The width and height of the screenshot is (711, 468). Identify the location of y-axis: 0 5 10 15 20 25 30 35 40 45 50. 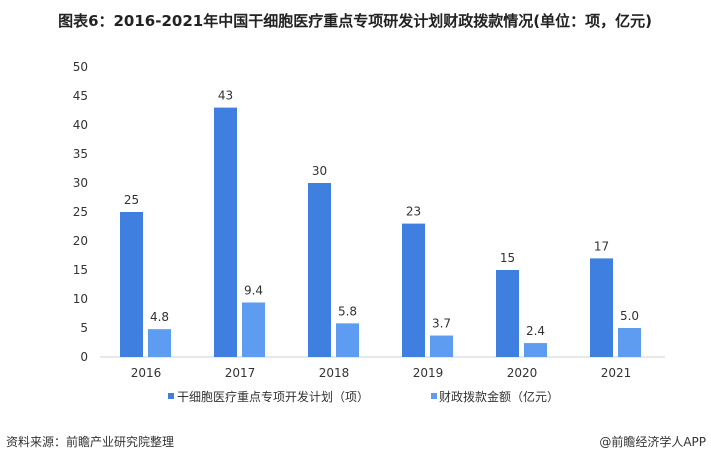
(80, 212).